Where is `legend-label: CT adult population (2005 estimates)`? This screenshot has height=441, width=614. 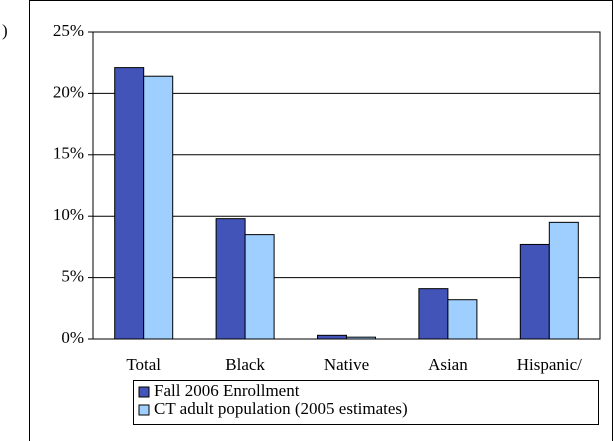
legend-label: CT adult population (2005 estimates) is located at coordinates (281, 408).